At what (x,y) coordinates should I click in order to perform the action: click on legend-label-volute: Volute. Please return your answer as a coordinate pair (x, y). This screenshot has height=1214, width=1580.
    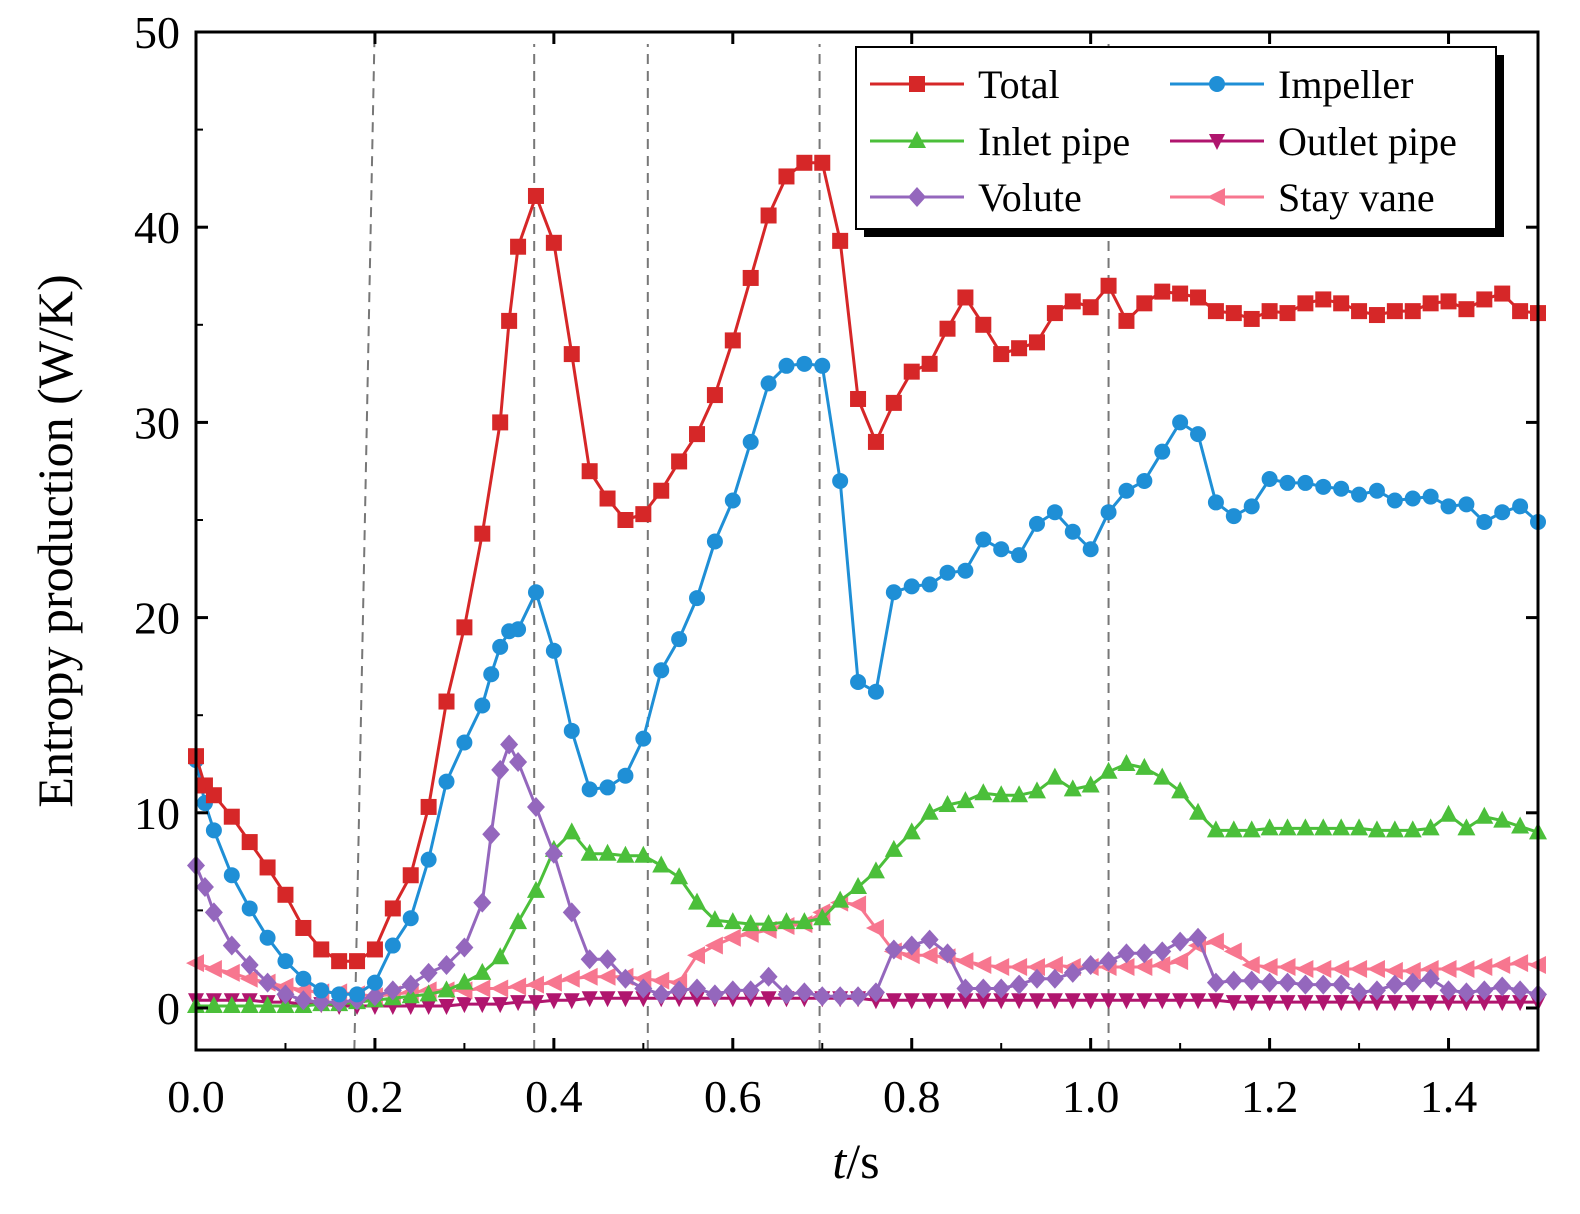
    Looking at the image, I should click on (1030, 197).